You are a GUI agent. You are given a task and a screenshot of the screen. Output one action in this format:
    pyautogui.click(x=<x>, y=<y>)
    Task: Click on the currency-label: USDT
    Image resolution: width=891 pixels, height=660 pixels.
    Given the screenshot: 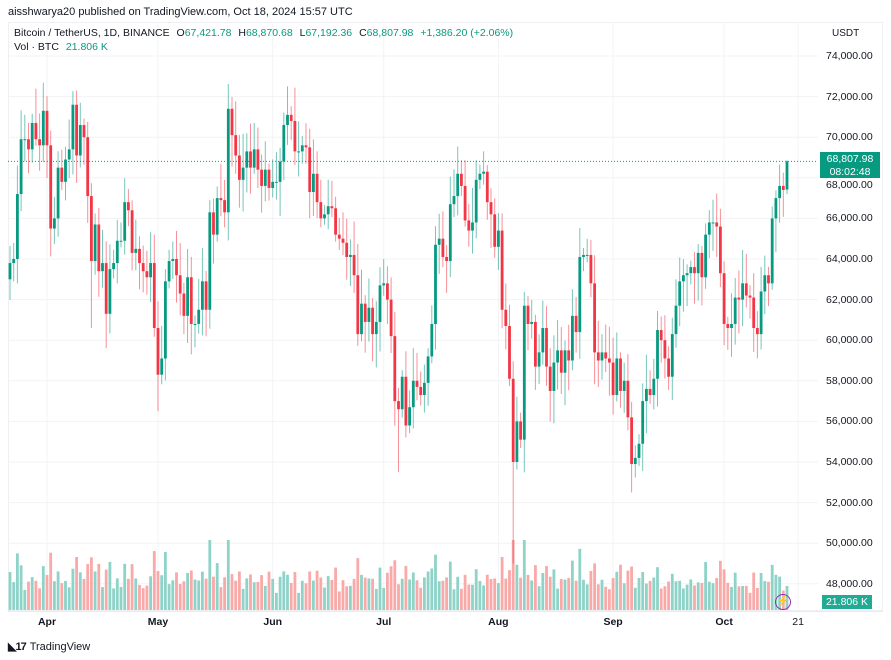 What is the action you would take?
    pyautogui.click(x=846, y=33)
    